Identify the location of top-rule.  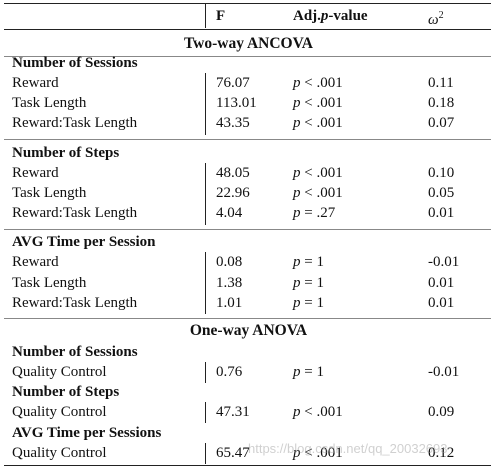
(247, 3).